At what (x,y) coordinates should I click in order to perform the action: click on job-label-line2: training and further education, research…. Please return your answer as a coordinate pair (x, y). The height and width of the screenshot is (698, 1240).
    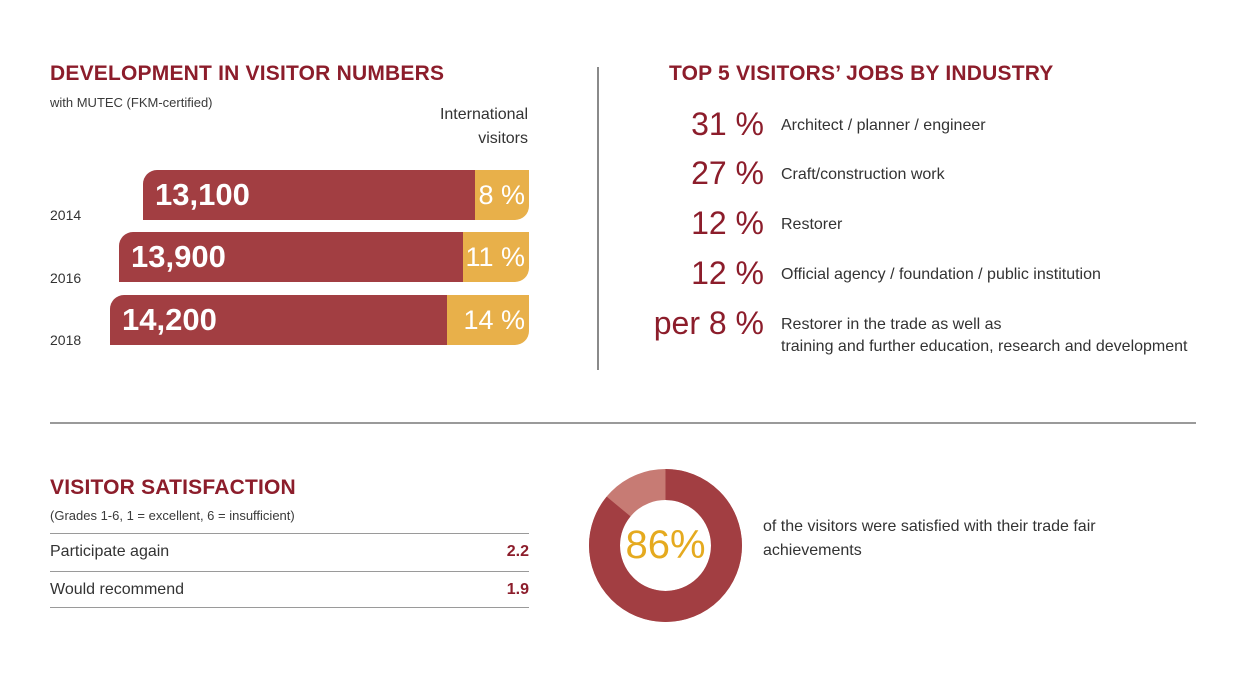
    Looking at the image, I should click on (984, 346).